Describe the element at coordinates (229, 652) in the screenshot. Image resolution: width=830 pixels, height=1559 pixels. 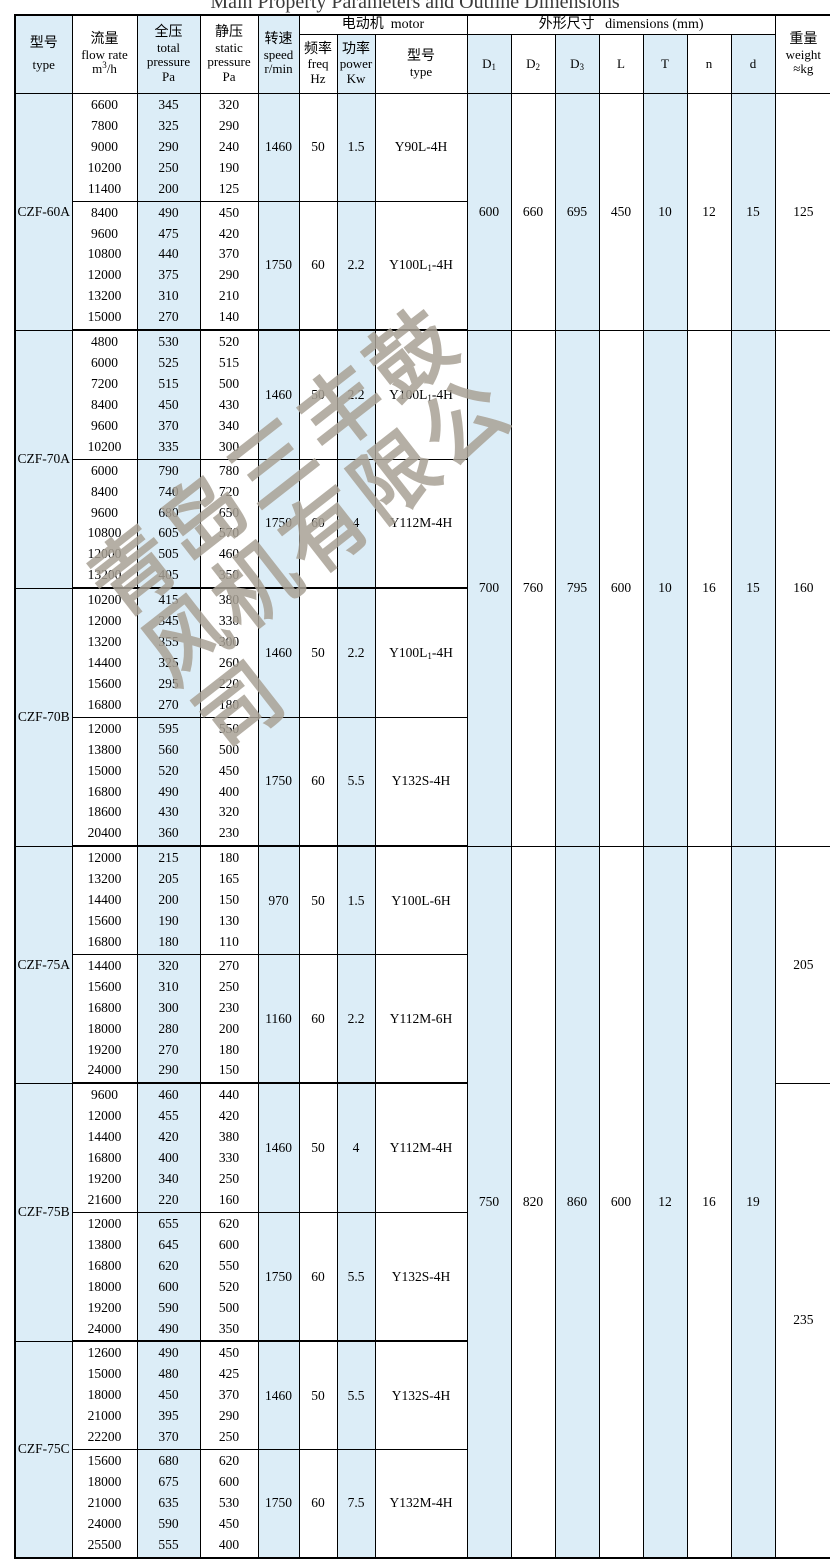
I see `static-pressure-cell: 380 330 300 260 220 180` at that location.